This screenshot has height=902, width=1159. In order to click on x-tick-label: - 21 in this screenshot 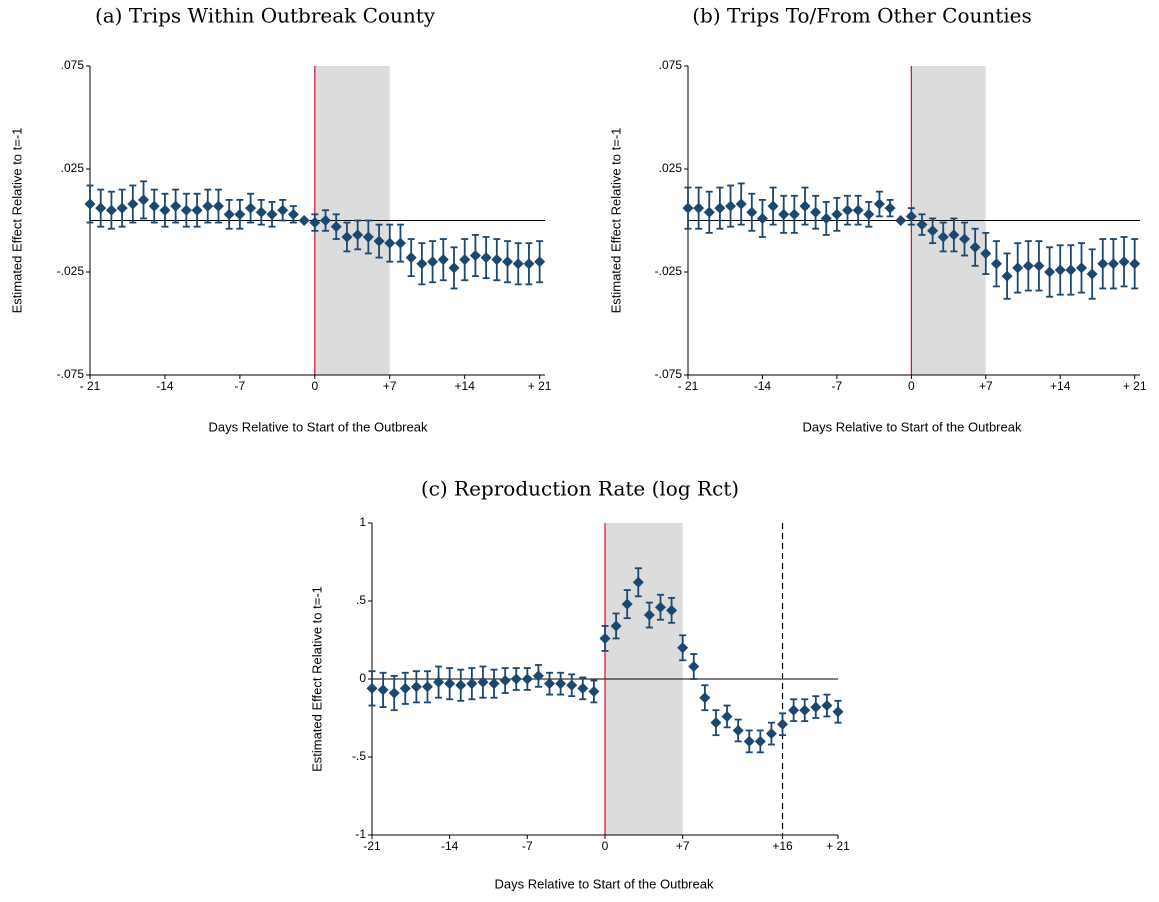, I will do `click(688, 386)`.